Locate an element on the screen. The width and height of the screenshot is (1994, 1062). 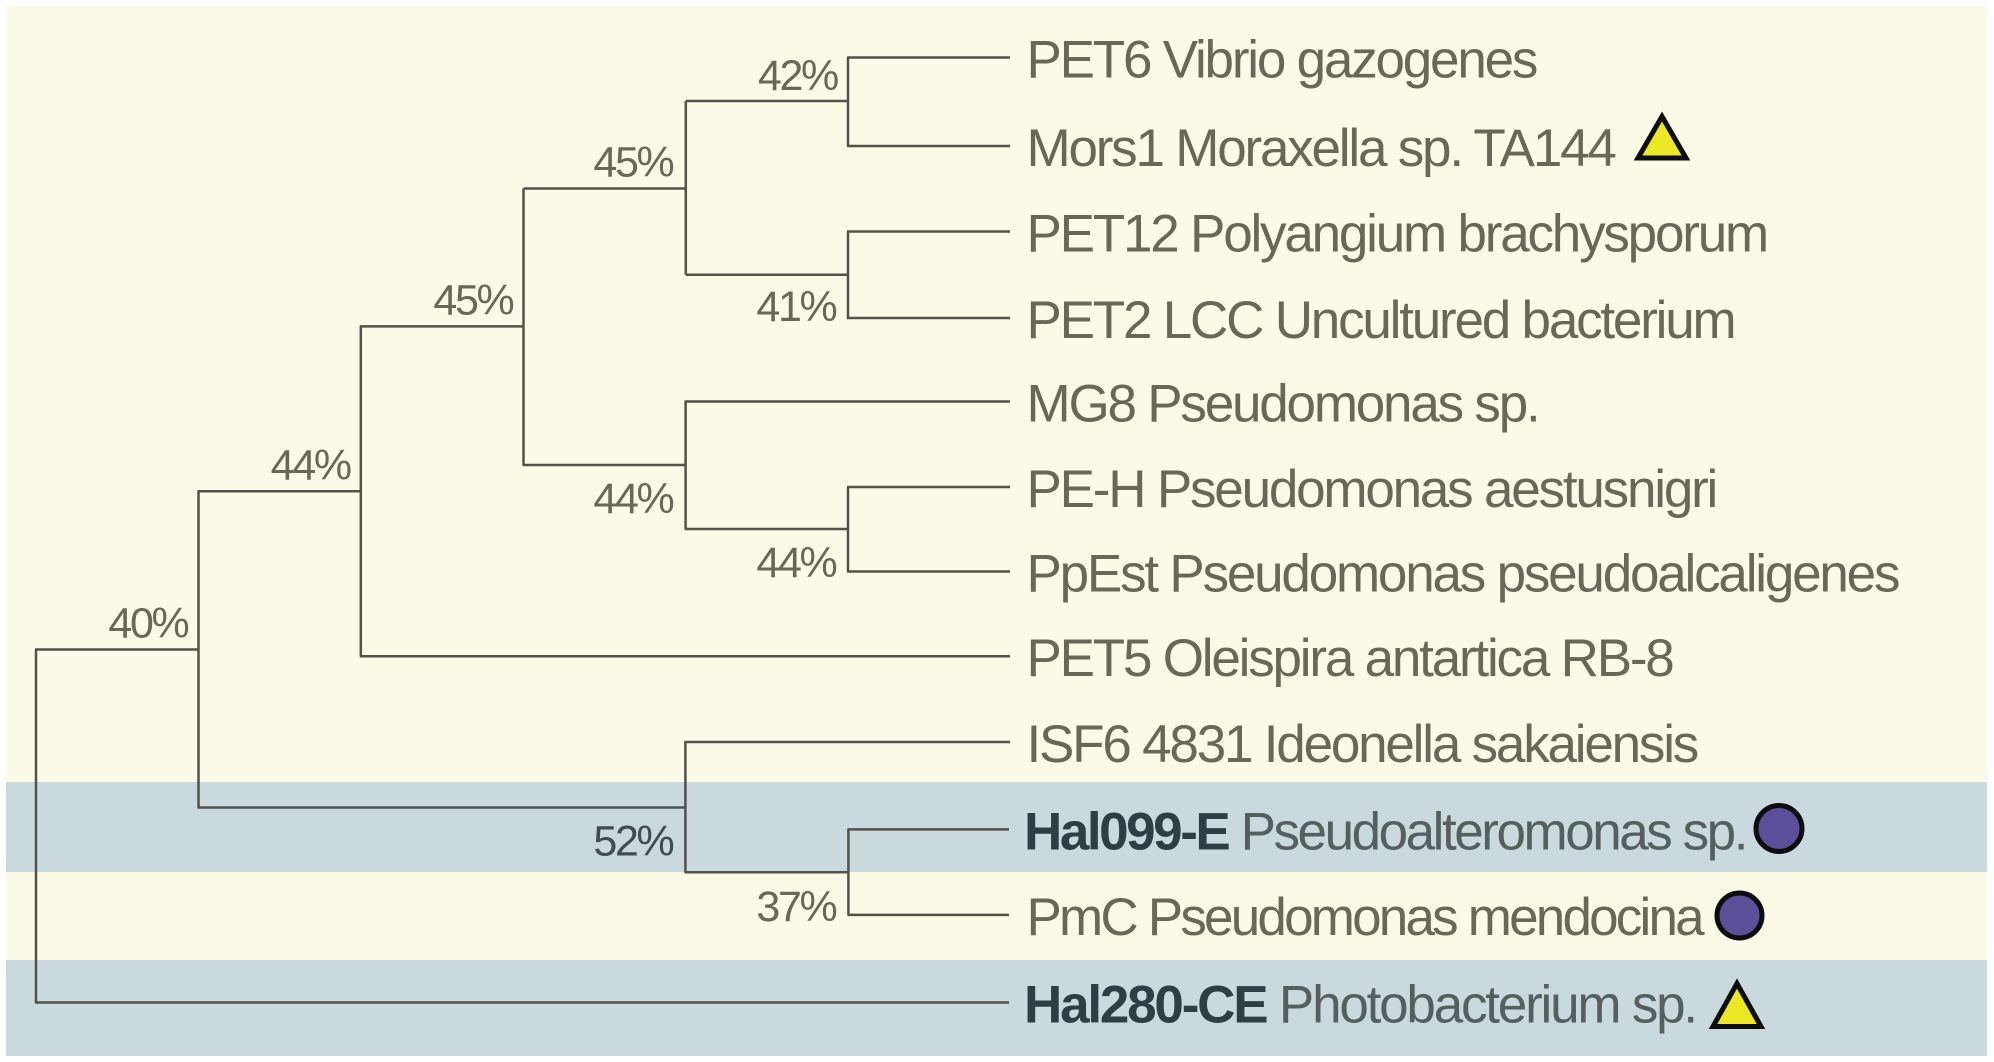
svg-text: MG8 Pseudomonas sp. is located at coordinates (1283, 404).